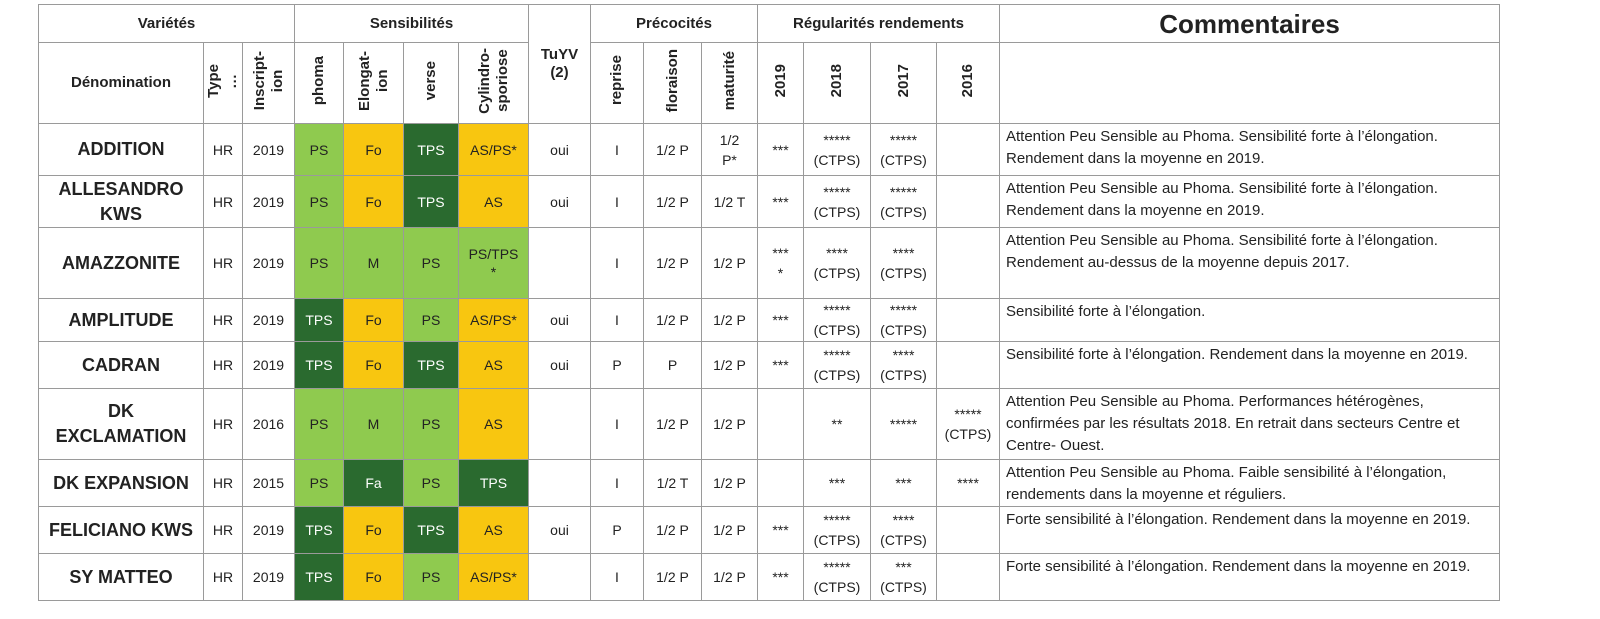  What do you see at coordinates (729, 80) in the screenshot?
I see `header-maturite-label: maturité` at bounding box center [729, 80].